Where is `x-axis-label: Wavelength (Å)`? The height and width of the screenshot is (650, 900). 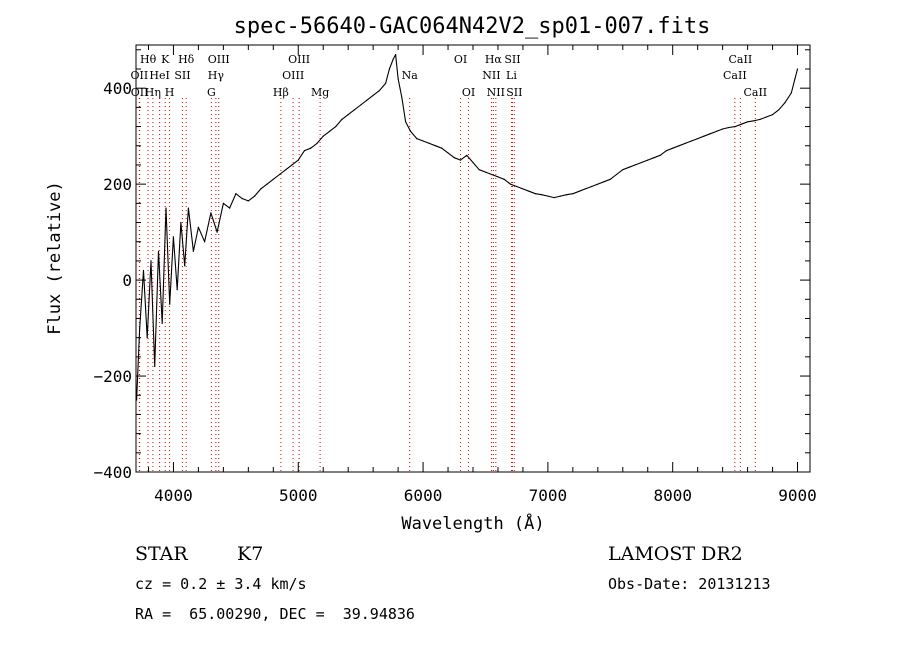 x-axis-label: Wavelength (Å) is located at coordinates (472, 523).